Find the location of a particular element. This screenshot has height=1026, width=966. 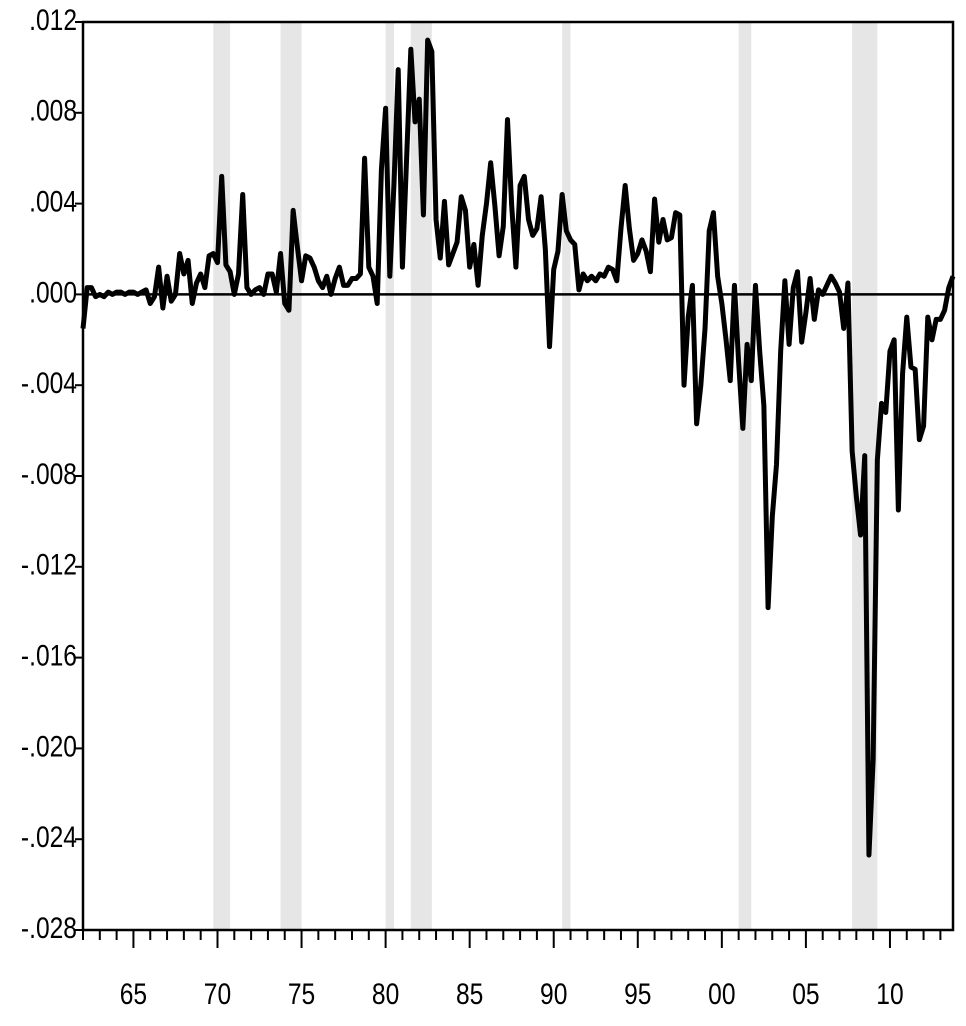

y-tick-label: .008 is located at coordinates (53, 110).